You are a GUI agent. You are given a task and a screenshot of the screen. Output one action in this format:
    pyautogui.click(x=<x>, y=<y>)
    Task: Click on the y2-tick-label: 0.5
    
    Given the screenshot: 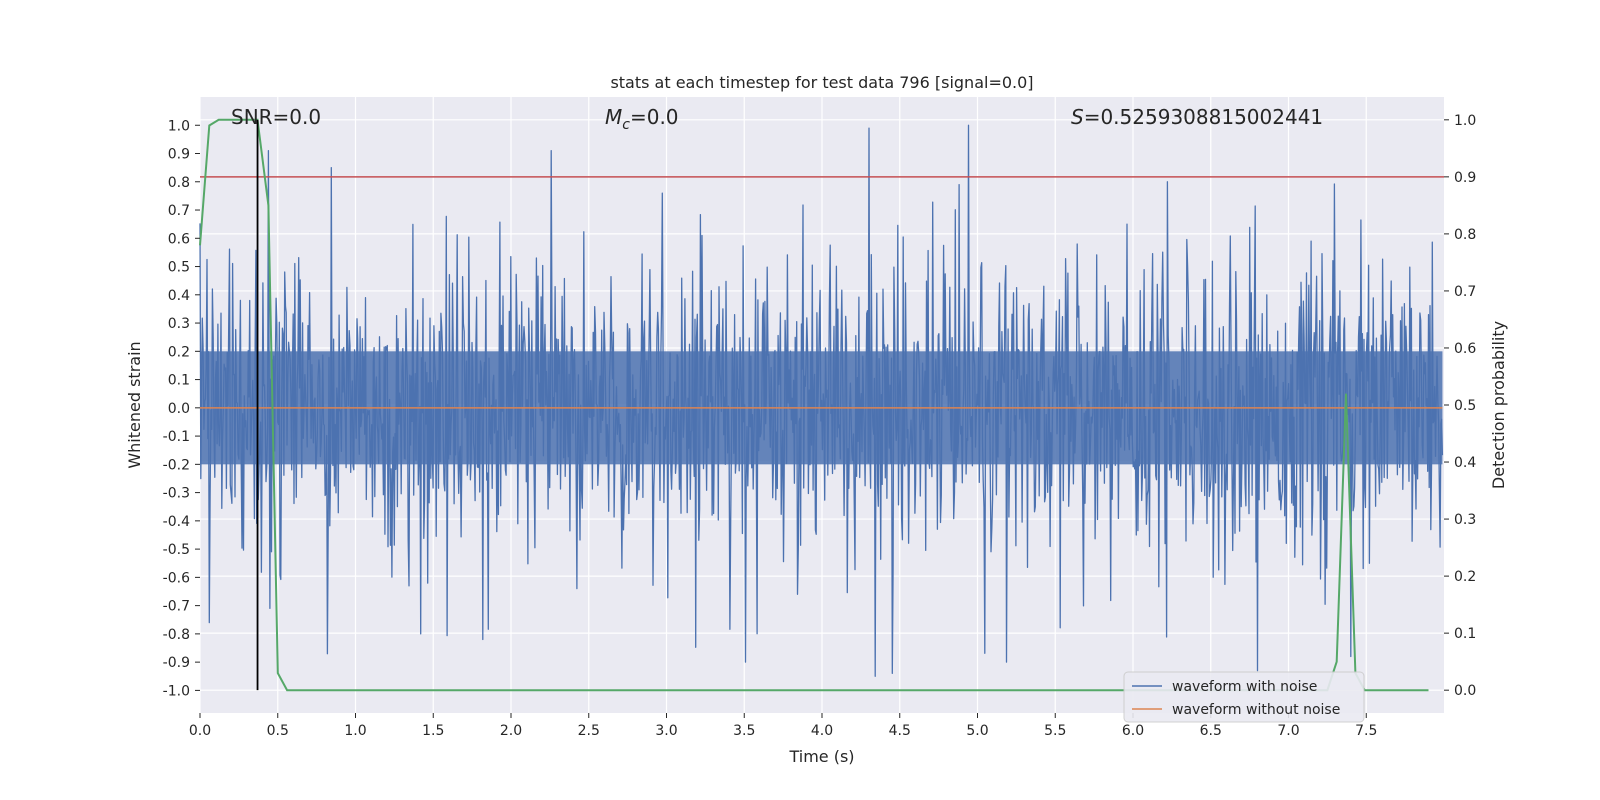 What is the action you would take?
    pyautogui.click(x=1465, y=406)
    